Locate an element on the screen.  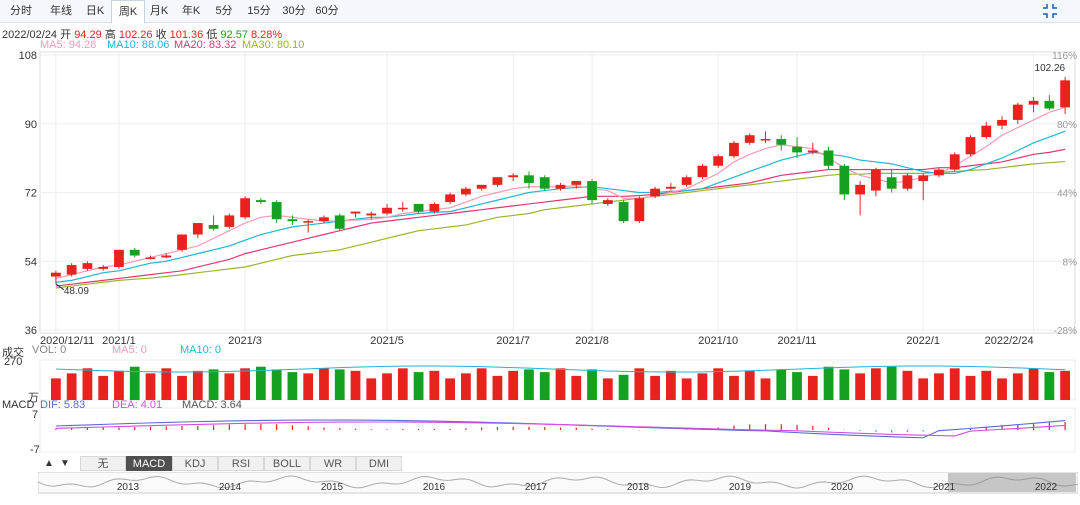
indicator-tab-6: WR is located at coordinates (333, 463).